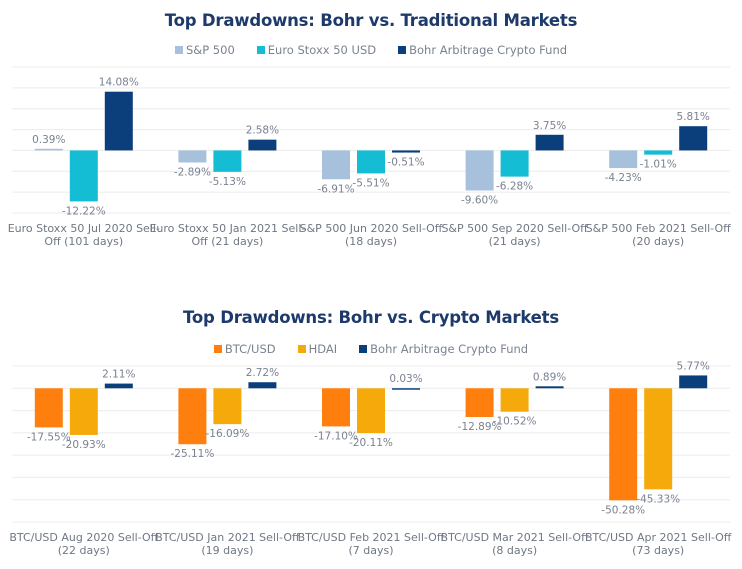 This screenshot has height=569, width=742. What do you see at coordinates (262, 131) in the screenshot?
I see `data-label: 2.58%` at bounding box center [262, 131].